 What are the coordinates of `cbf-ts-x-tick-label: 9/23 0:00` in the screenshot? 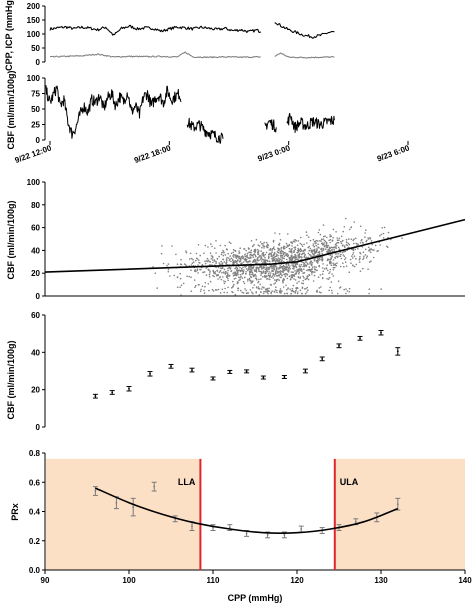 It's located at (273, 153).